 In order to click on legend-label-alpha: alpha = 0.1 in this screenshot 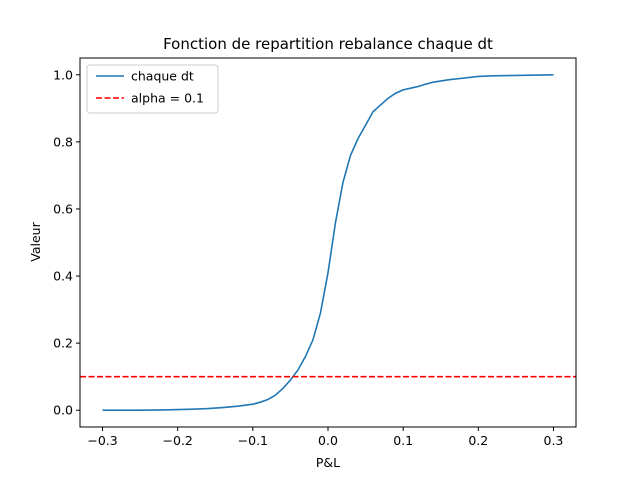, I will do `click(167, 98)`.